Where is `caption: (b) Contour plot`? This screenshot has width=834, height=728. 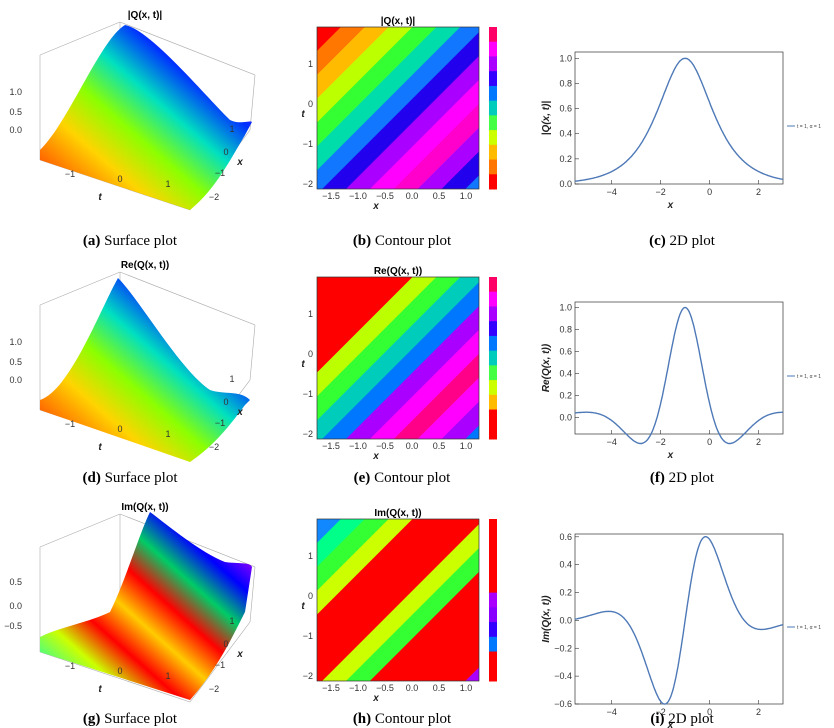 caption: (b) Contour plot is located at coordinates (402, 241).